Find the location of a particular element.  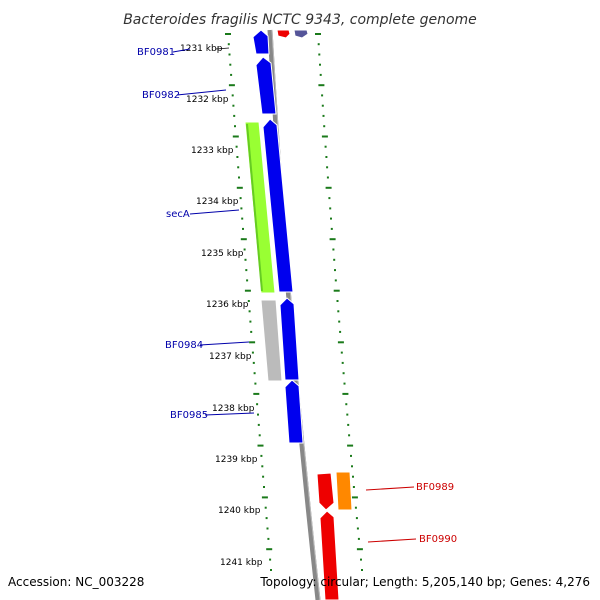

inner-ruler is located at coordinates (249, 302).